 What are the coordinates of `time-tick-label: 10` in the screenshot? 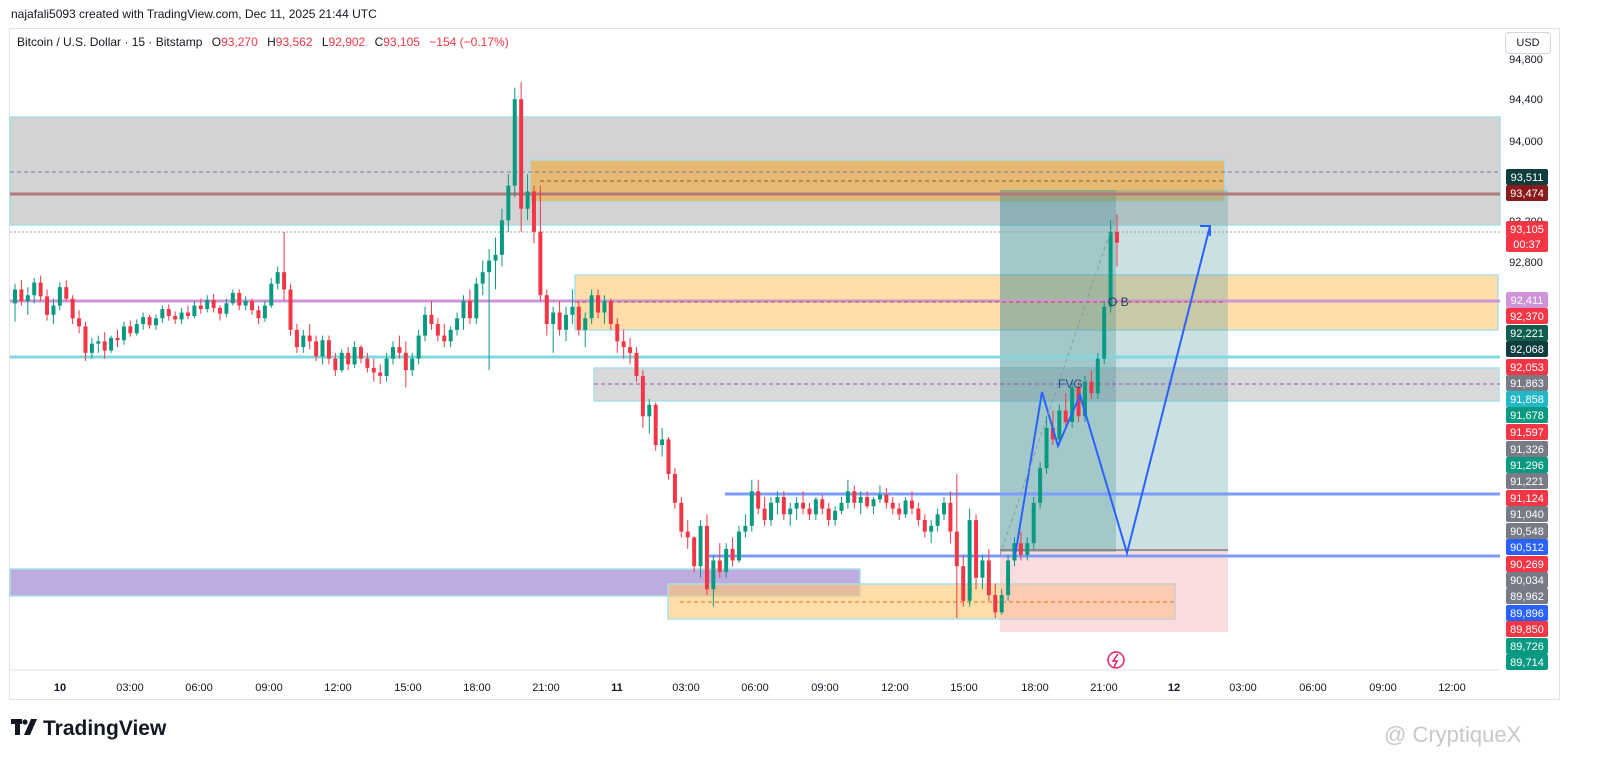 It's located at (60, 688).